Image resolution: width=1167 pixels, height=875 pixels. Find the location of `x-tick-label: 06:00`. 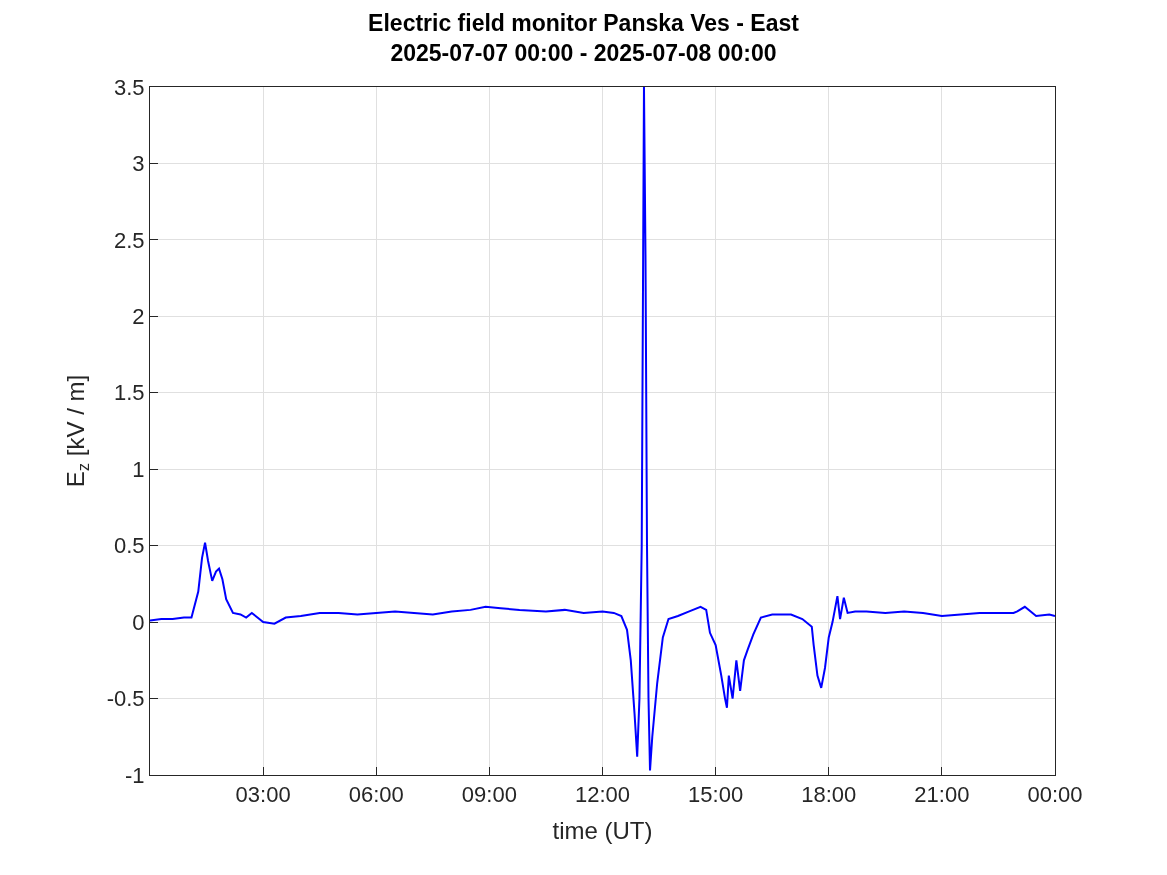

x-tick-label: 06:00 is located at coordinates (376, 795).